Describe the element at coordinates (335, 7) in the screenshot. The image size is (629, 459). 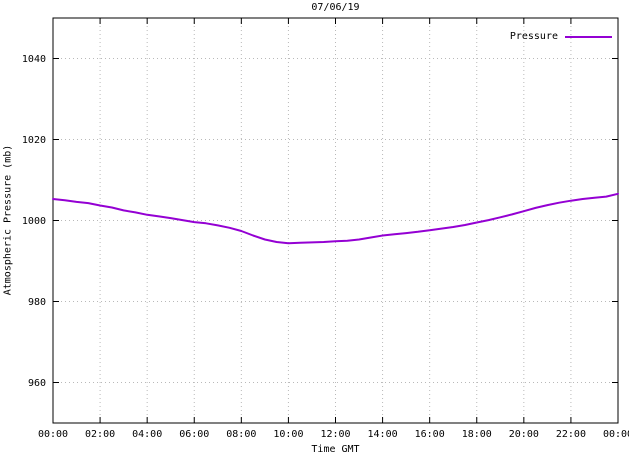
I see `chart-title: 07/06/19` at that location.